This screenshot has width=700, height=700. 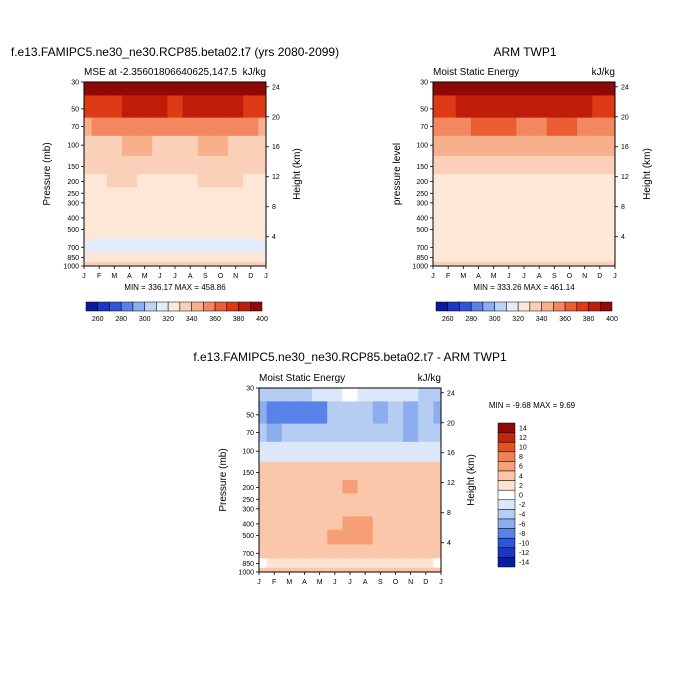 I want to click on y-tick-label: 500, so click(x=73, y=230).